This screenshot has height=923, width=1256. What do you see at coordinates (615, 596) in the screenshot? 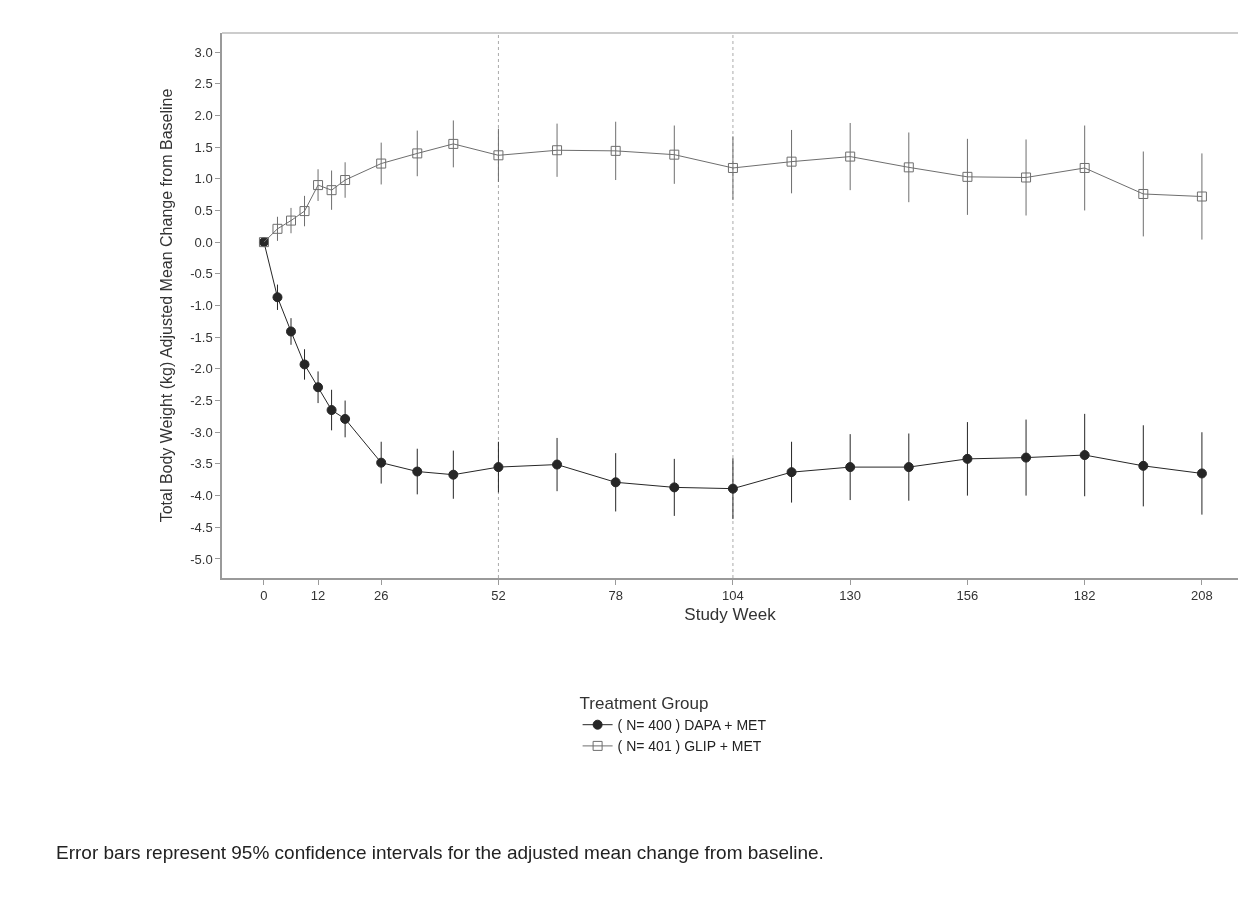
I see `x-tick-label: 78` at bounding box center [615, 596].